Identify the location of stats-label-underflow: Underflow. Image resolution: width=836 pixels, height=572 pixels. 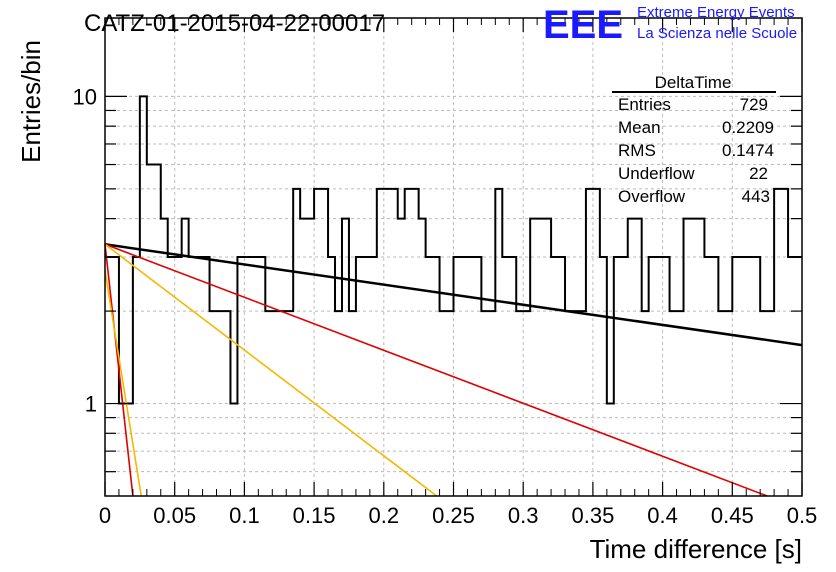
(656, 173).